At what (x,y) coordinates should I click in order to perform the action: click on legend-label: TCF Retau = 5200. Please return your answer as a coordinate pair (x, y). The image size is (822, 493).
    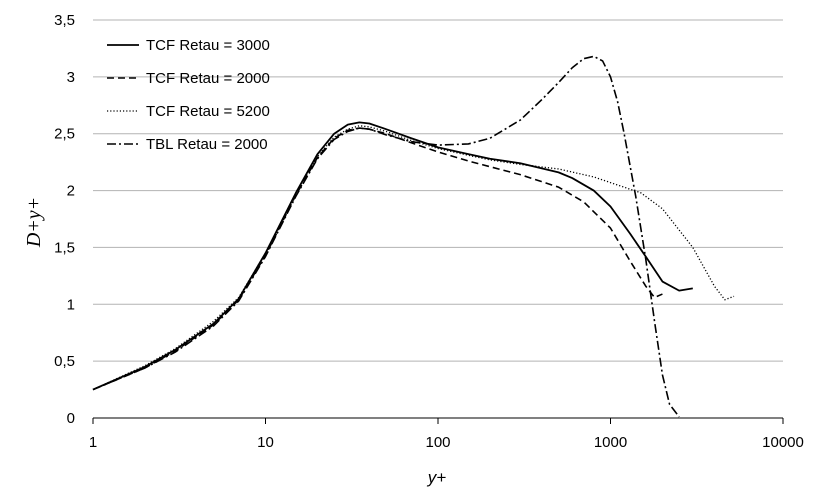
    Looking at the image, I should click on (208, 111).